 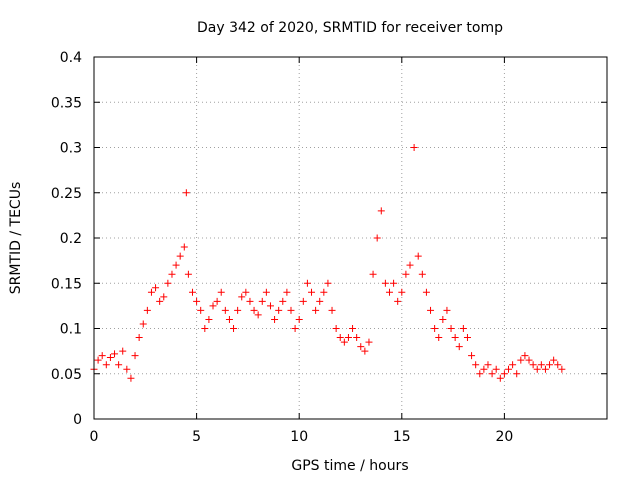 What do you see at coordinates (71, 58) in the screenshot?
I see `y-tick-label: 0.4` at bounding box center [71, 58].